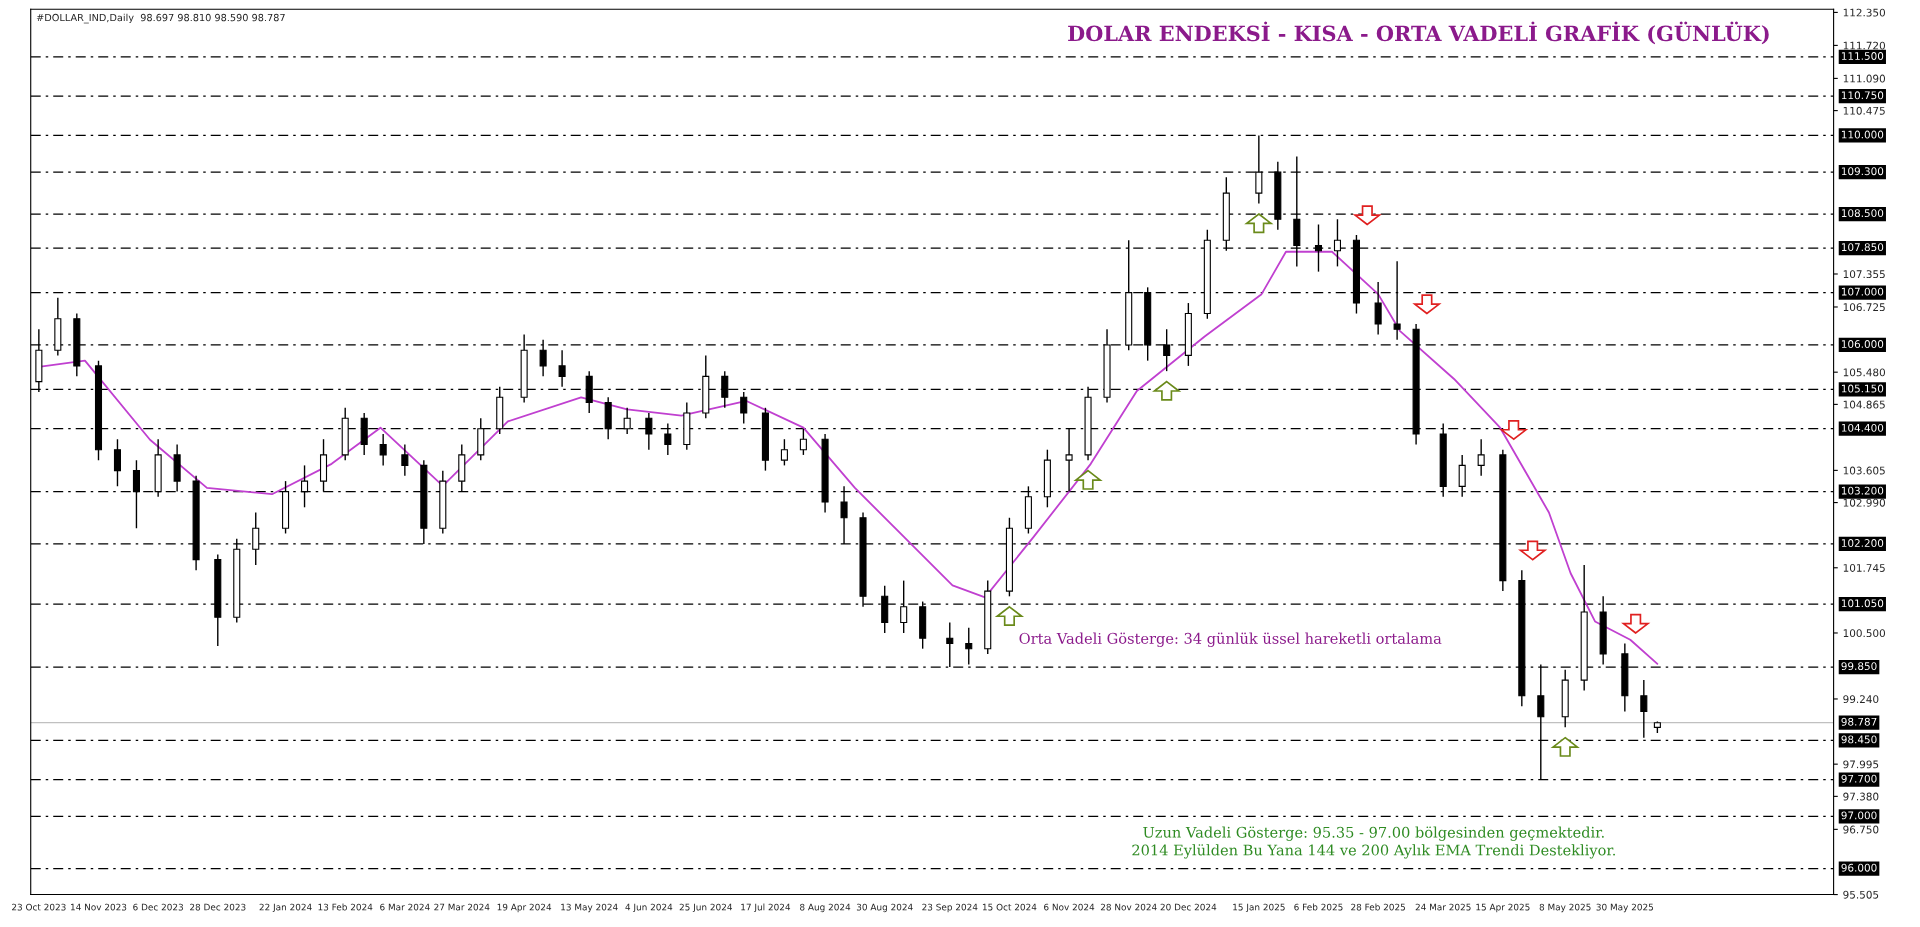 The height and width of the screenshot is (927, 1920). Describe the element at coordinates (1259, 908) in the screenshot. I see `x-tick-label: 15 Jan 2025` at that location.